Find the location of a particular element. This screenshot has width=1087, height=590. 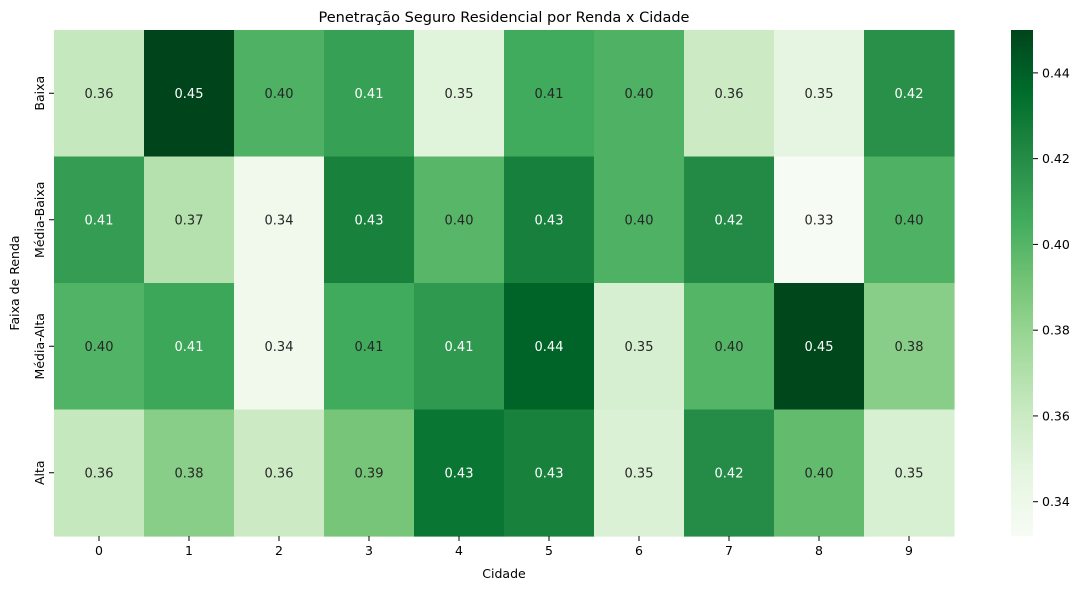

x-tick-label: 6 is located at coordinates (639, 550).